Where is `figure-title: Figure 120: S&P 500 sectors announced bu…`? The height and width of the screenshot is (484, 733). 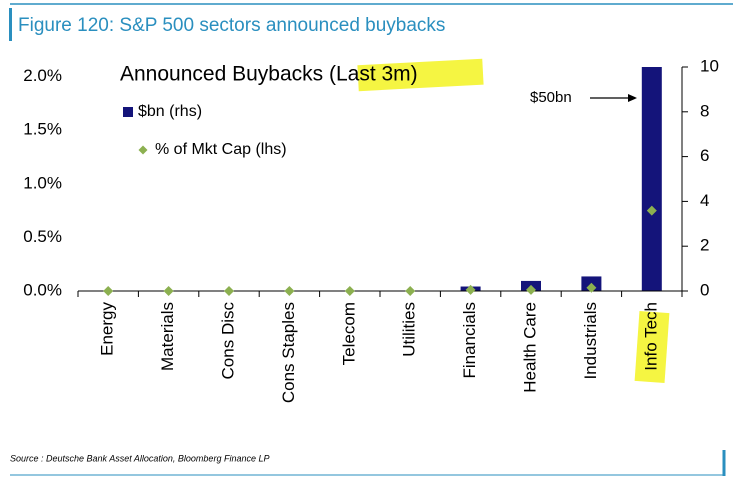 figure-title: Figure 120: S&P 500 sectors announced bu… is located at coordinates (231, 25).